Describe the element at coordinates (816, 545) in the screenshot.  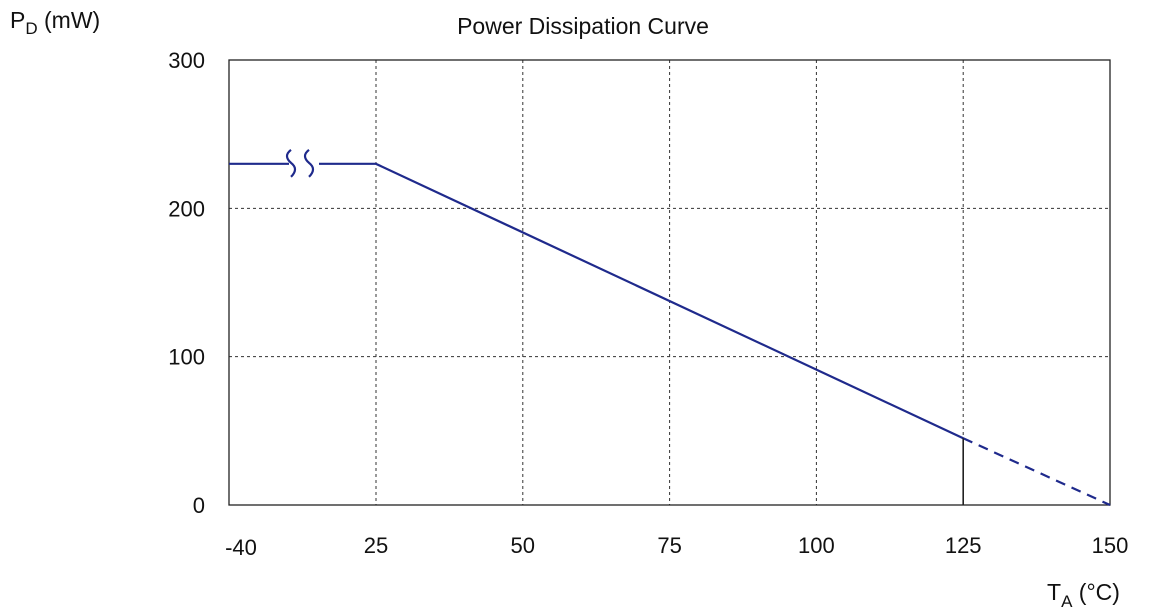
I see `x-tick-label: 100` at that location.